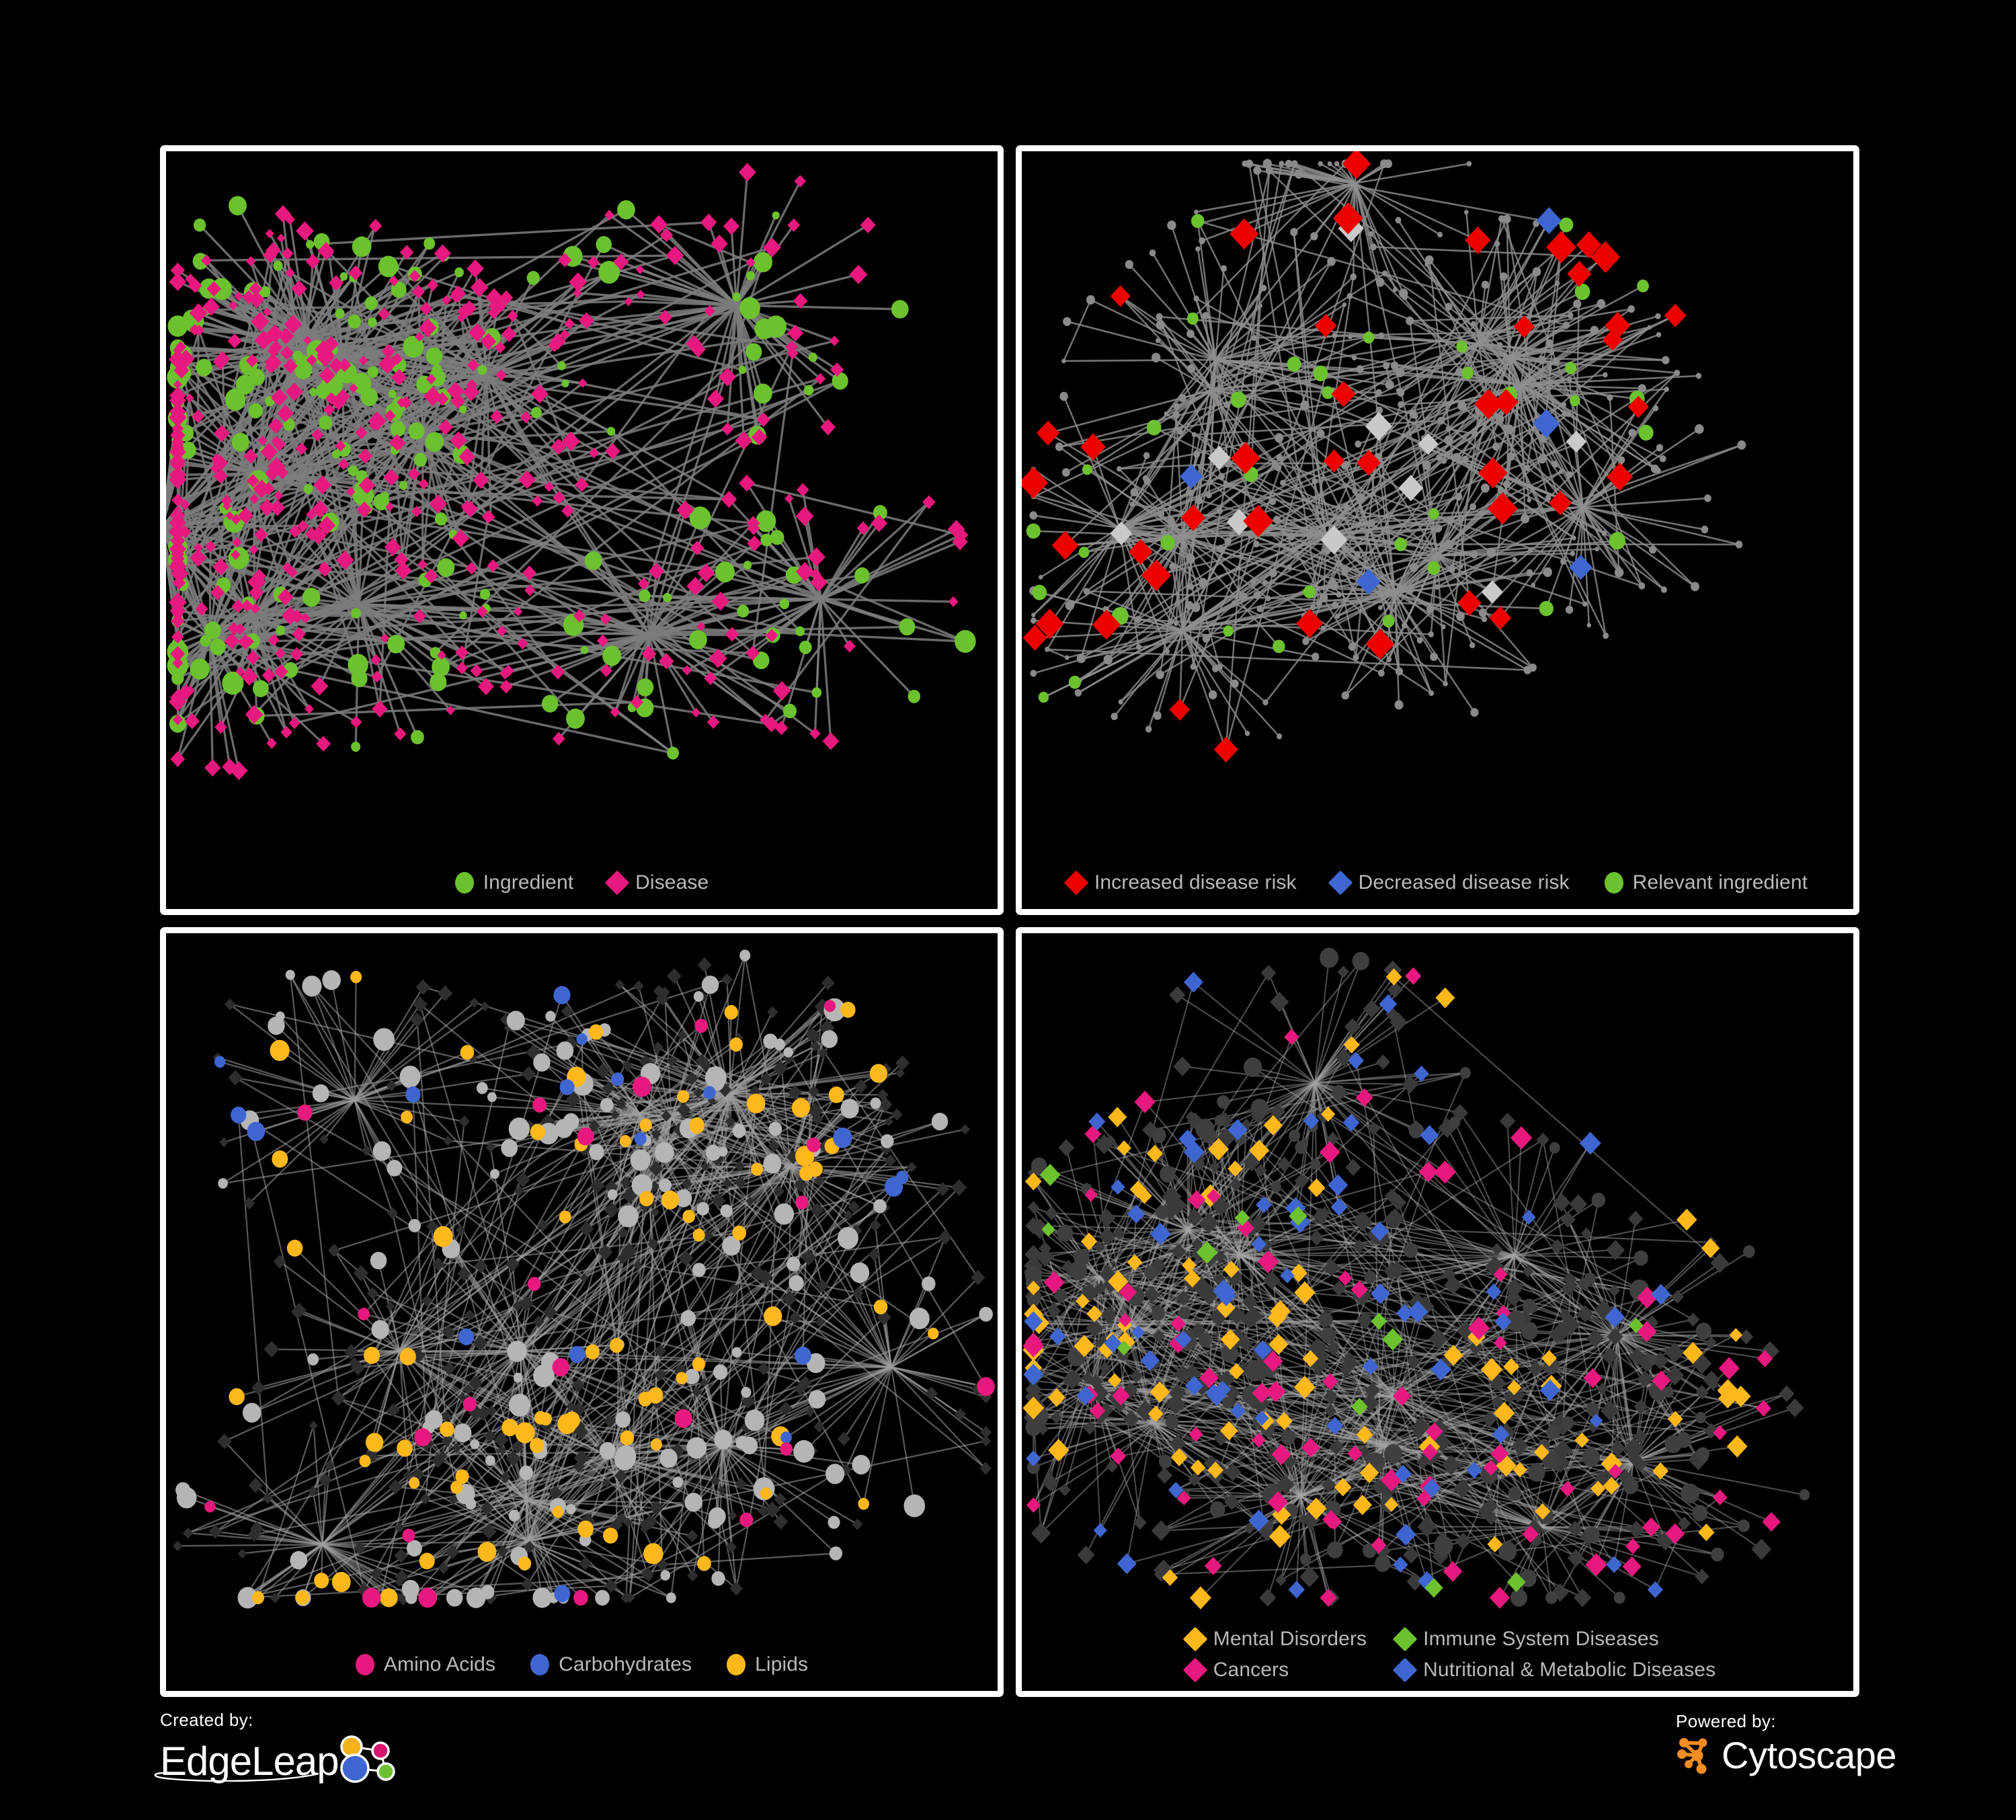 This screenshot has width=2016, height=1820. I want to click on graph-node-cancers, so click(1720, 1497).